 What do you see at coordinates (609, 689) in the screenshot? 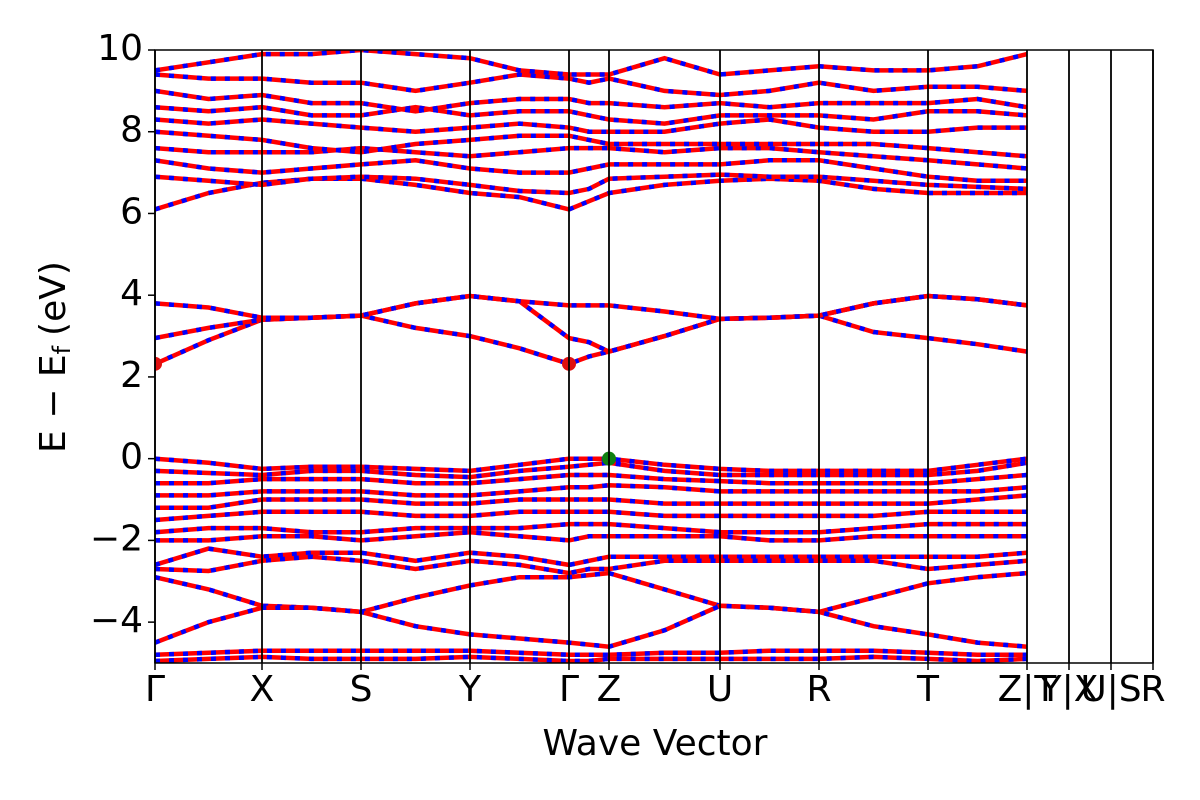
I see `x-tick-label: Z` at bounding box center [609, 689].